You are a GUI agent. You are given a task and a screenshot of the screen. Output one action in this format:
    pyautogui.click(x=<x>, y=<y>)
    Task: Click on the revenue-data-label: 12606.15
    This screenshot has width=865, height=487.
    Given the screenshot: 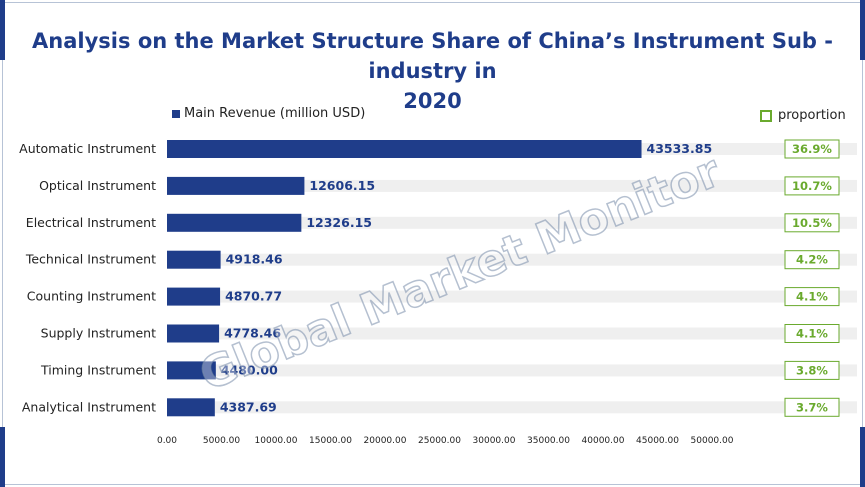 What is the action you would take?
    pyautogui.click(x=342, y=185)
    